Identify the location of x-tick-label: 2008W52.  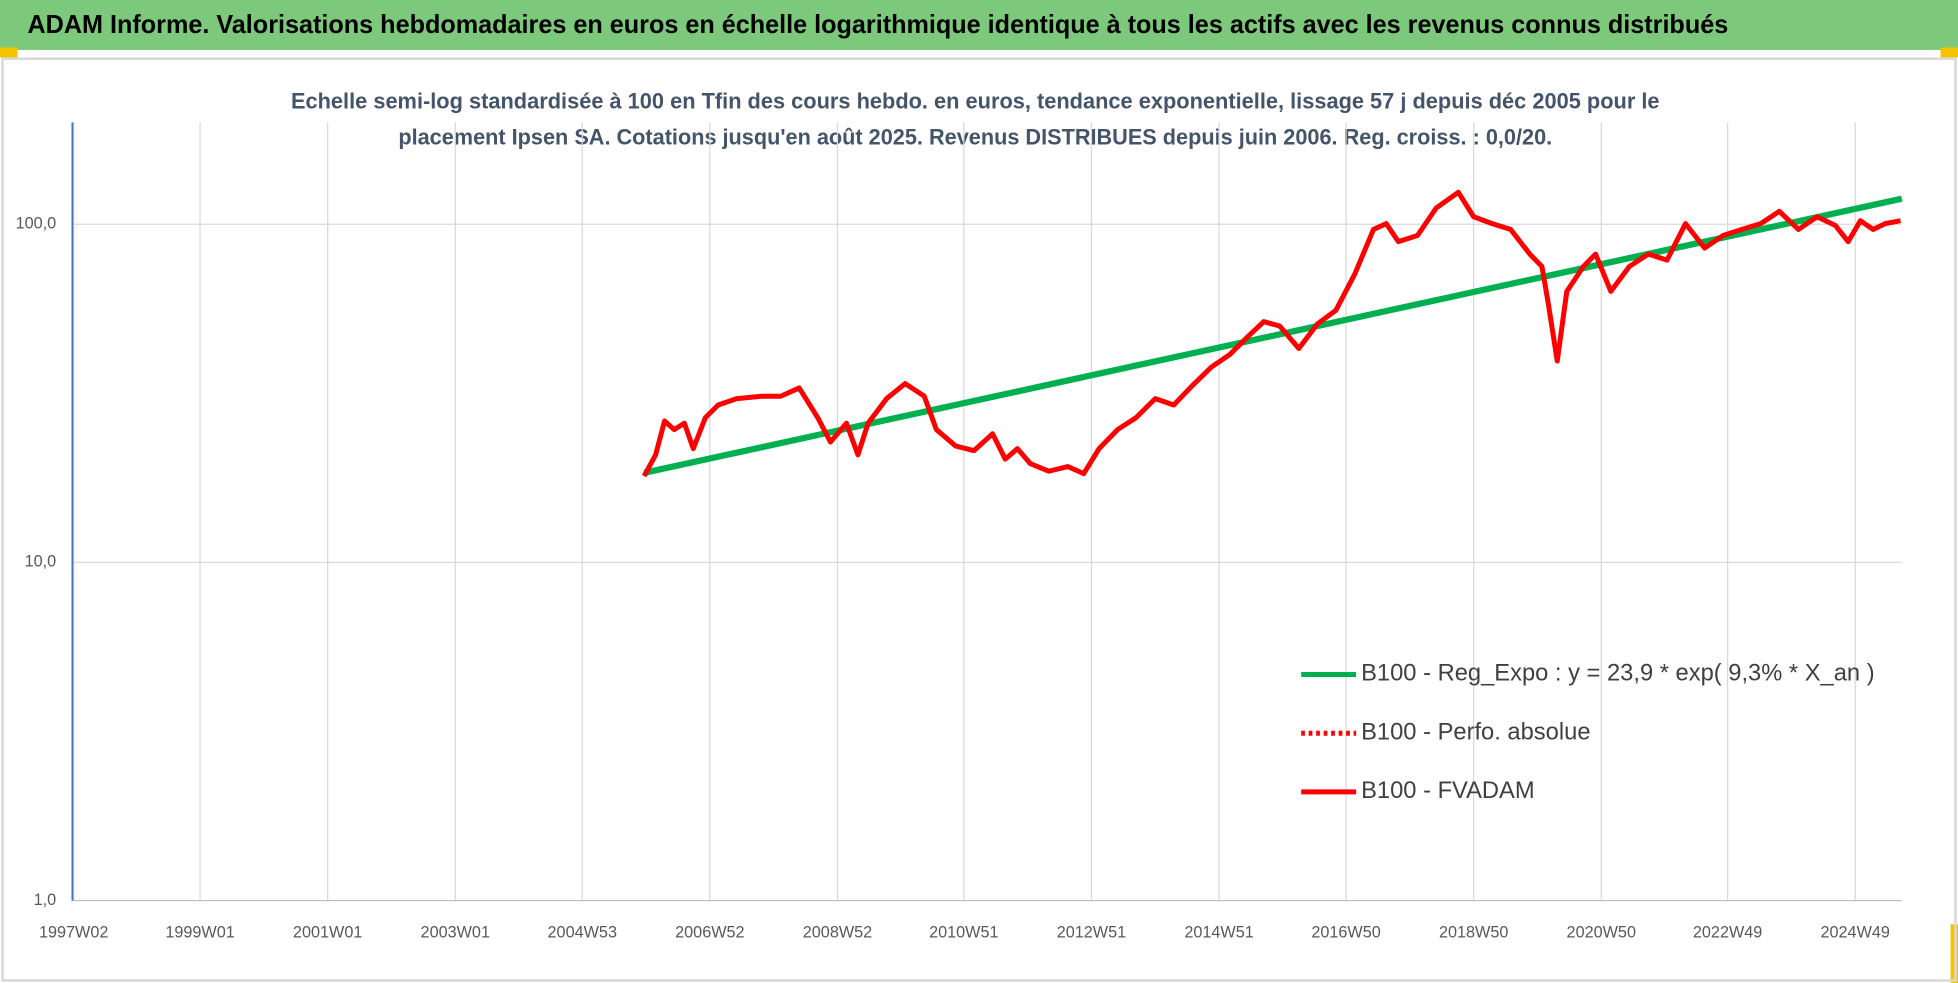
(837, 932).